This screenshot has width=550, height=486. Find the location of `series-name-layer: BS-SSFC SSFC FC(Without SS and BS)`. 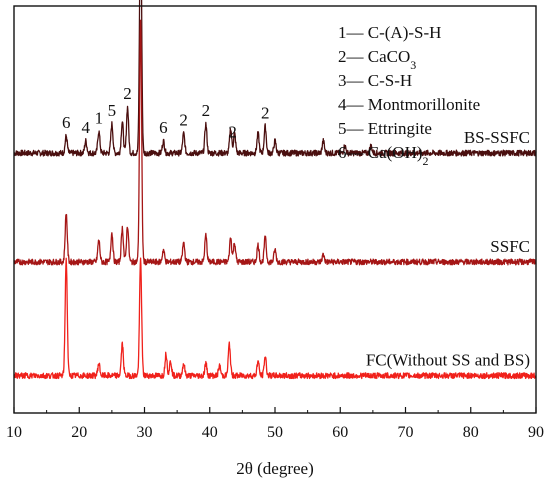

series-name-layer: BS-SSFC SSFC FC(Without SS and BS) is located at coordinates (448, 249).